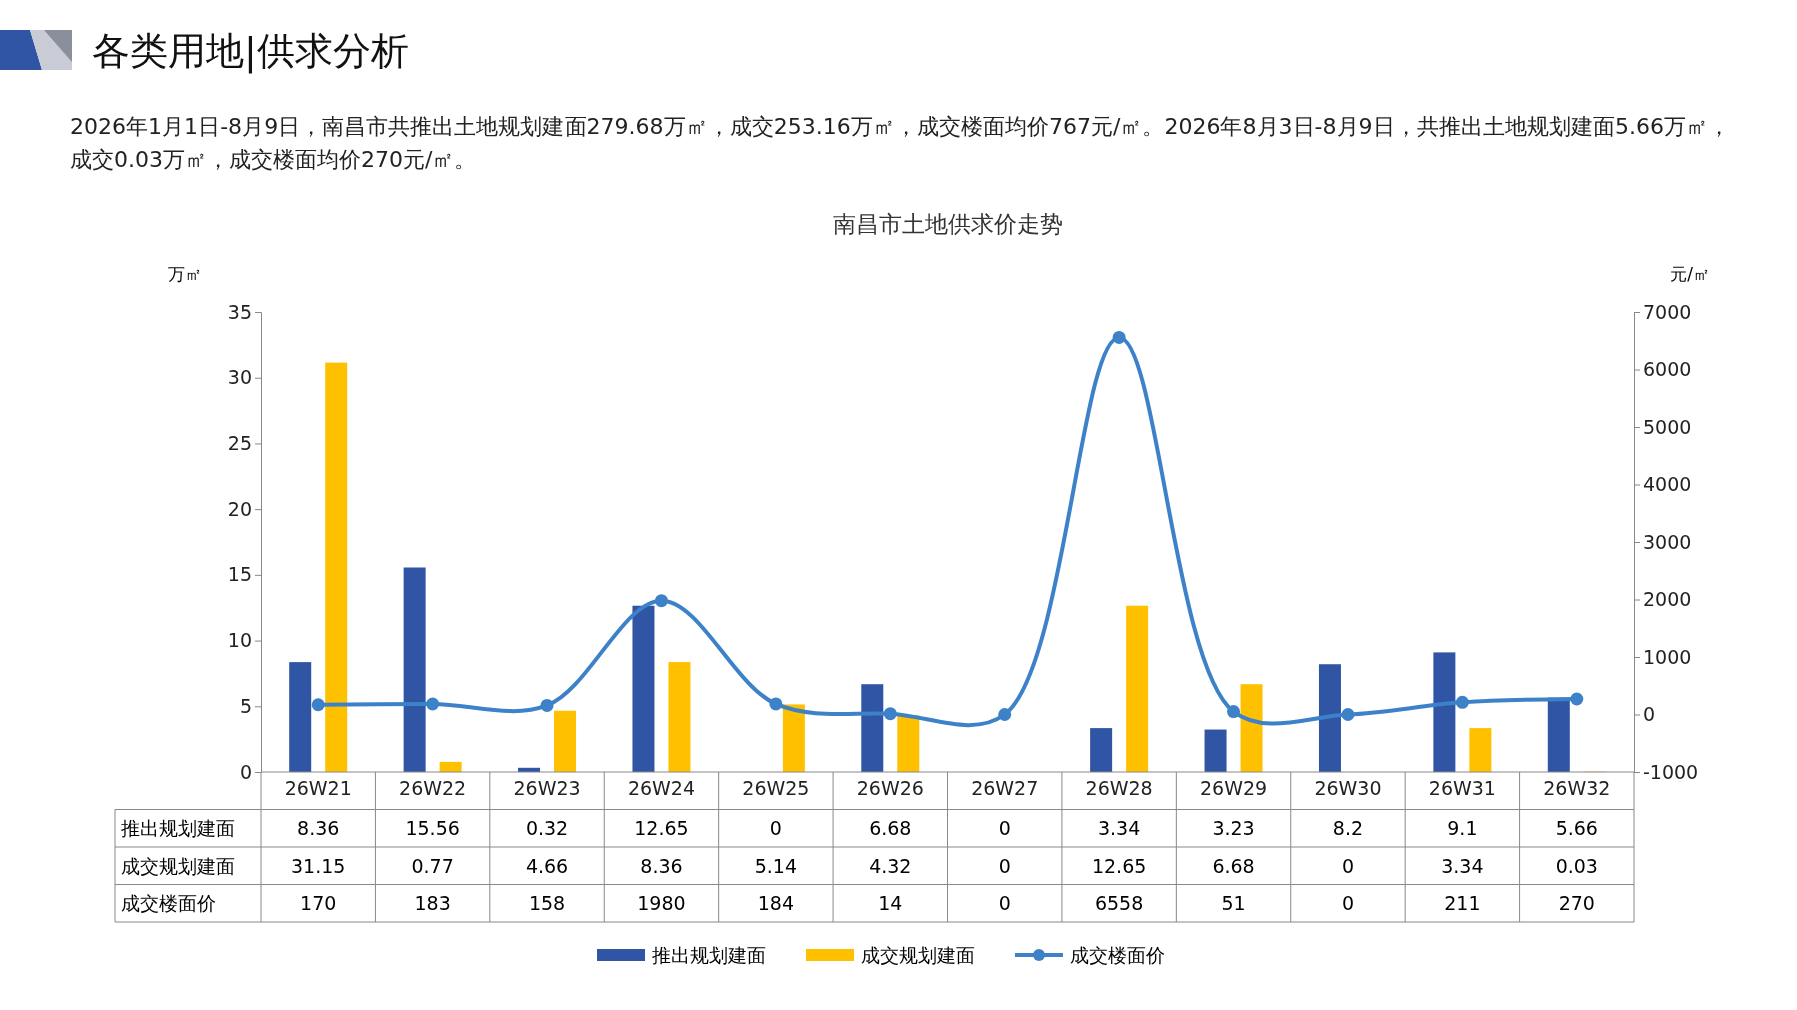  What do you see at coordinates (547, 788) in the screenshot?
I see `x-tick-label: 26W23` at bounding box center [547, 788].